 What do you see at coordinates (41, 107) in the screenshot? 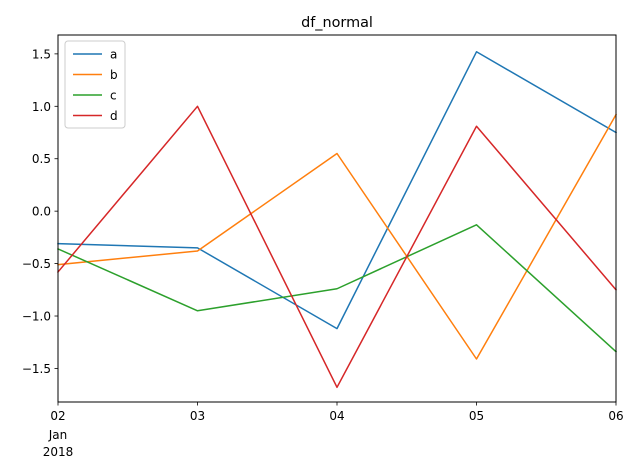
I see `y-tick-label: 1.0` at bounding box center [41, 107].